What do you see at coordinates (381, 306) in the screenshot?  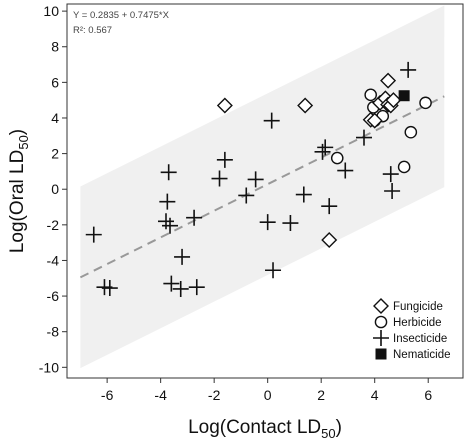 I see `legend-fungicide-marker` at bounding box center [381, 306].